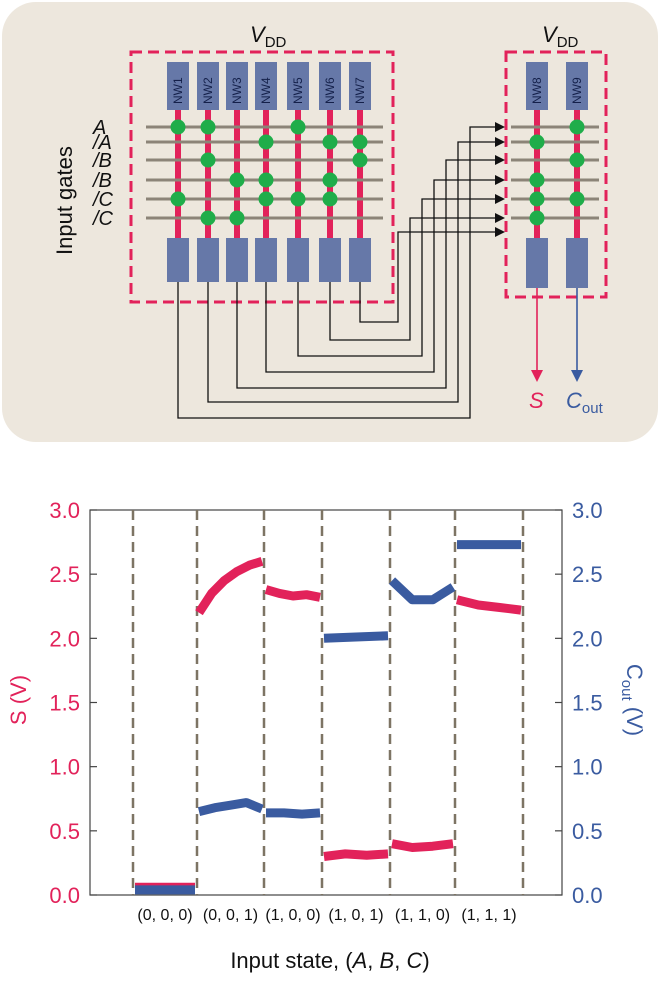 The image size is (660, 990). I want to click on y-tick-label-left: 1.0, so click(64, 767).